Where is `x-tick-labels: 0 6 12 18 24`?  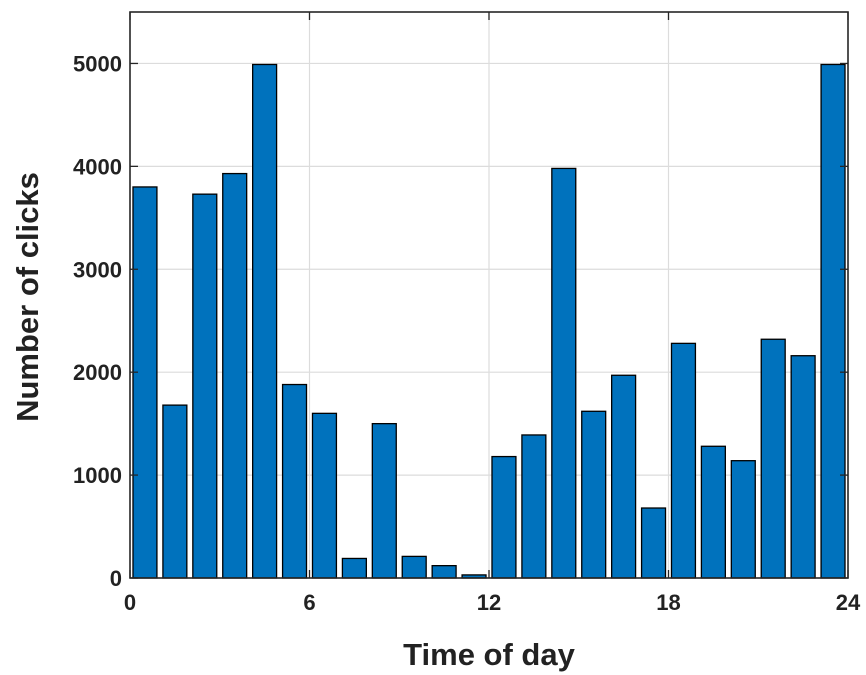
x-tick-labels: 0 6 12 18 24 is located at coordinates (492, 602).